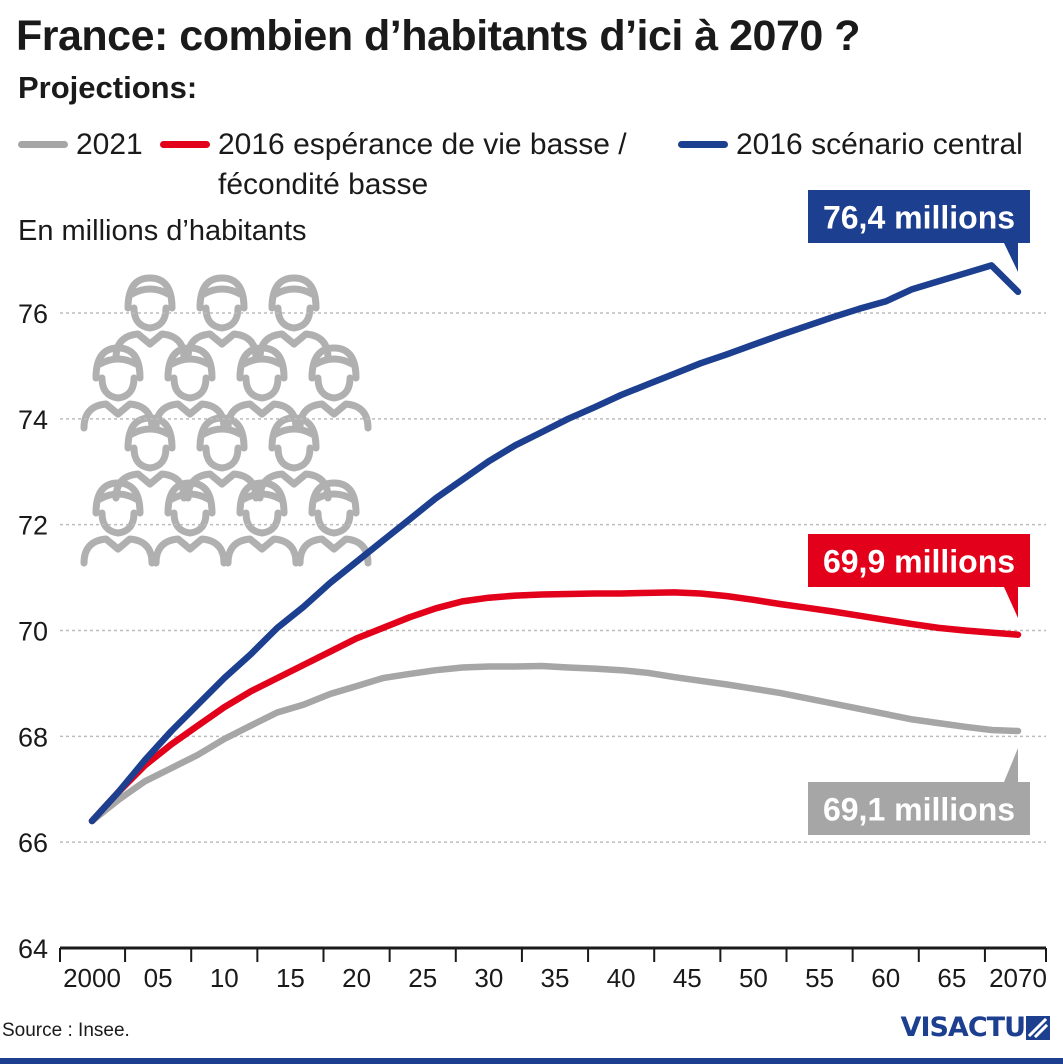 This screenshot has width=1063, height=1064. Describe the element at coordinates (356, 978) in the screenshot. I see `x-tick-label: 20` at that location.